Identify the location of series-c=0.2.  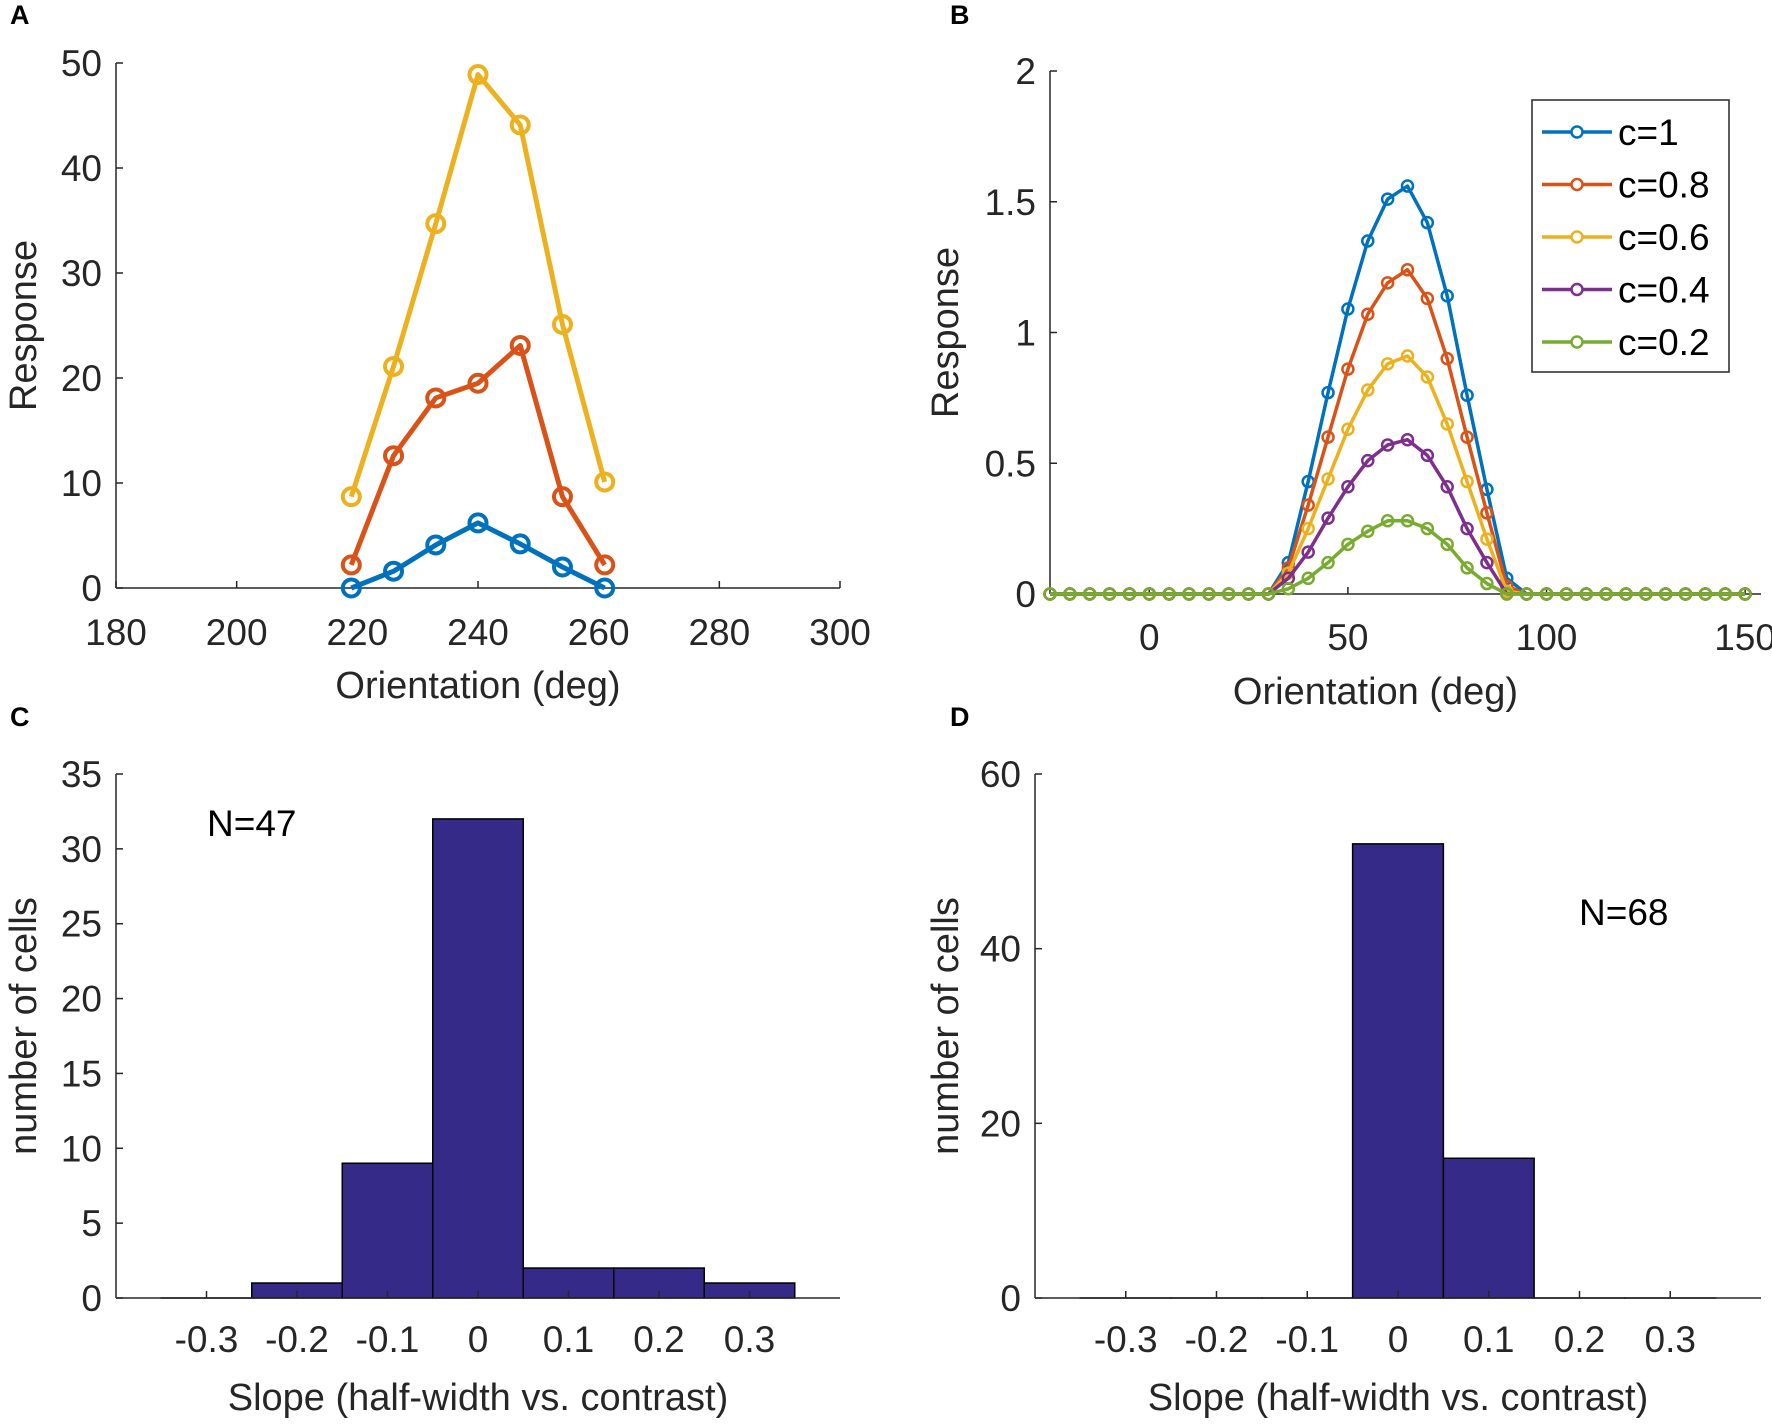
(1398, 557).